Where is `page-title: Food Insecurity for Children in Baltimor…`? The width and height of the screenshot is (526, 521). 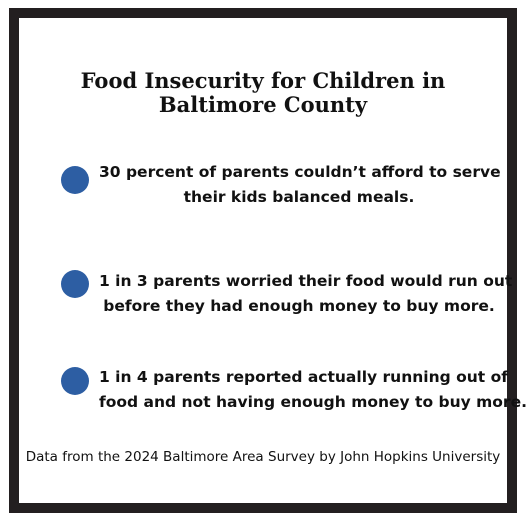
page-title: Food Insecurity for Children in Baltimor… is located at coordinates (263, 93).